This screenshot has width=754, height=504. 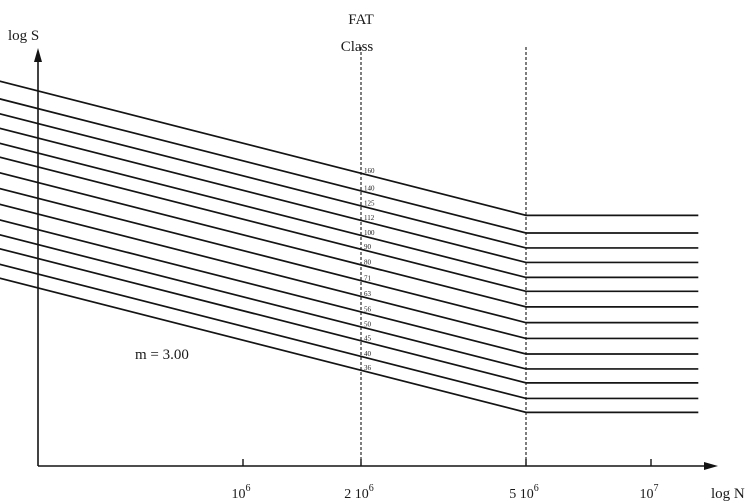 I want to click on x-axis-label: log N, so click(x=728, y=494).